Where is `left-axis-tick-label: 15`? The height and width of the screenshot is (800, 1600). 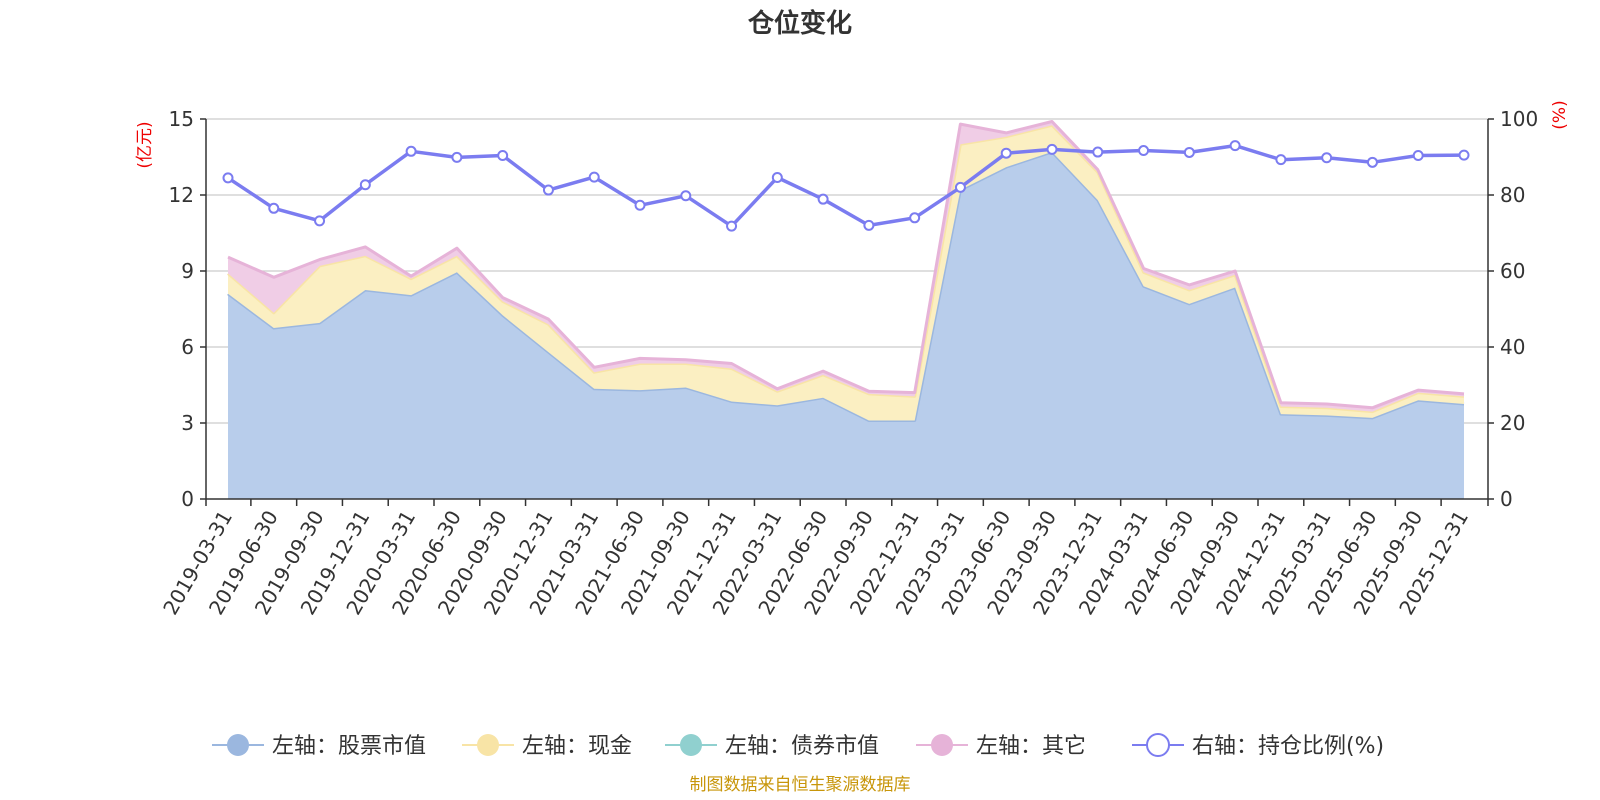 left-axis-tick-label: 15 is located at coordinates (181, 119).